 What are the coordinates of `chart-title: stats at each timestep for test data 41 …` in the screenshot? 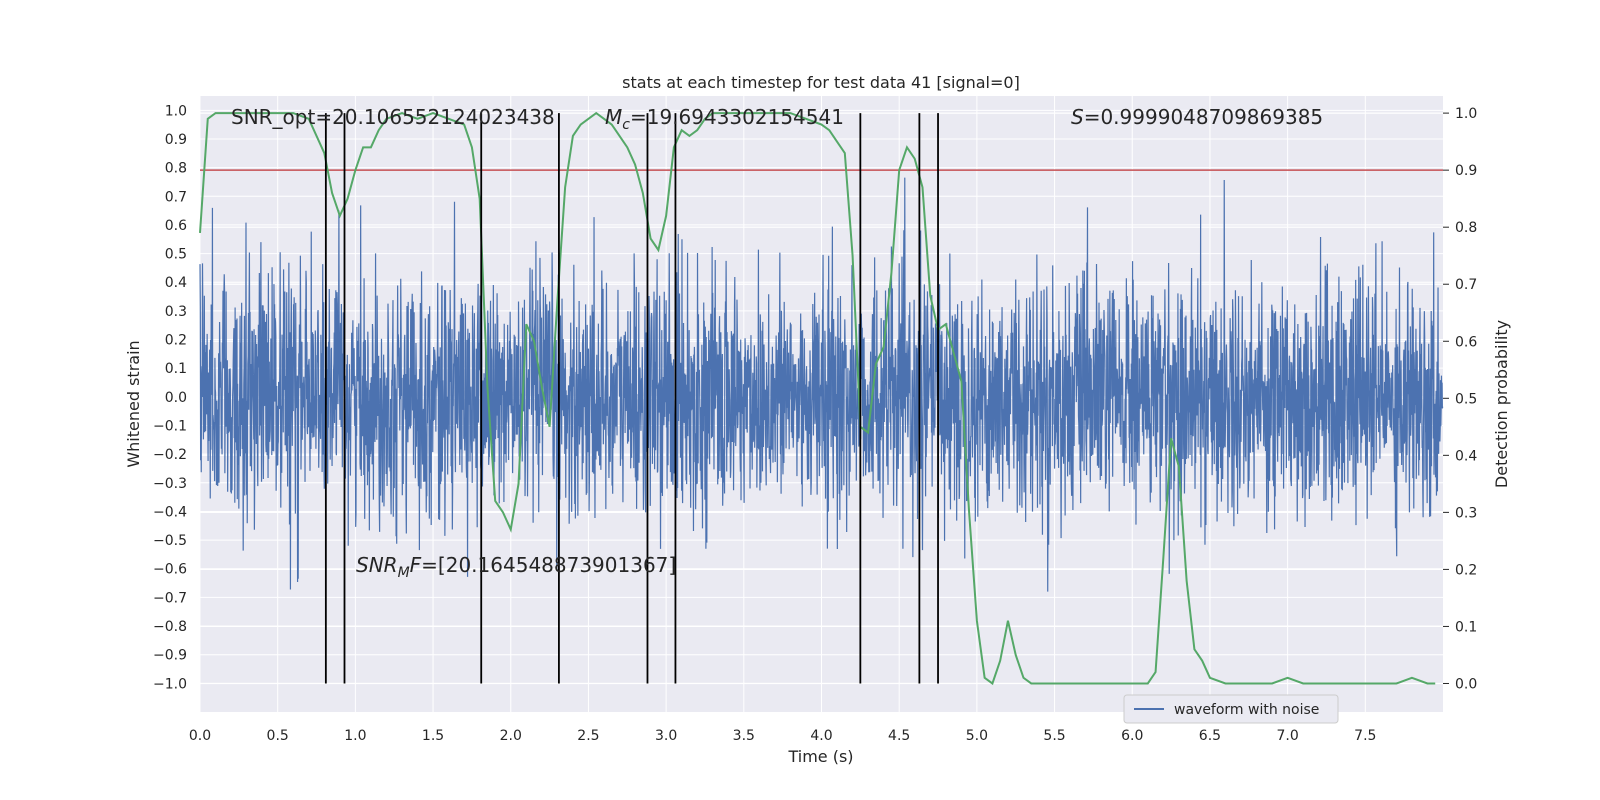 It's located at (821, 82).